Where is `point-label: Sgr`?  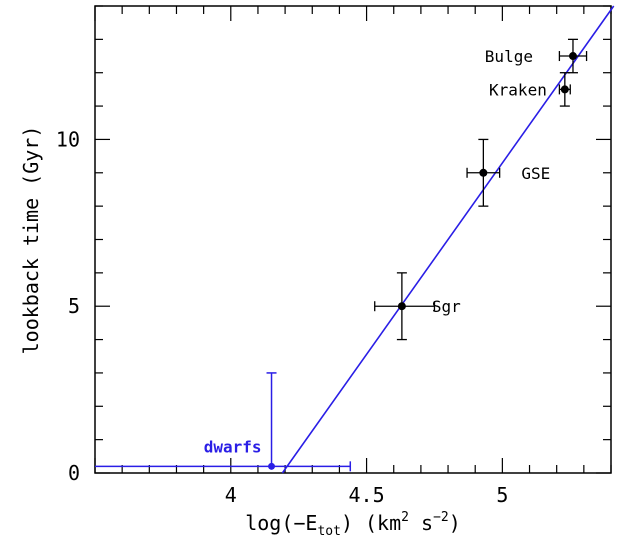 point-label: Sgr is located at coordinates (446, 306).